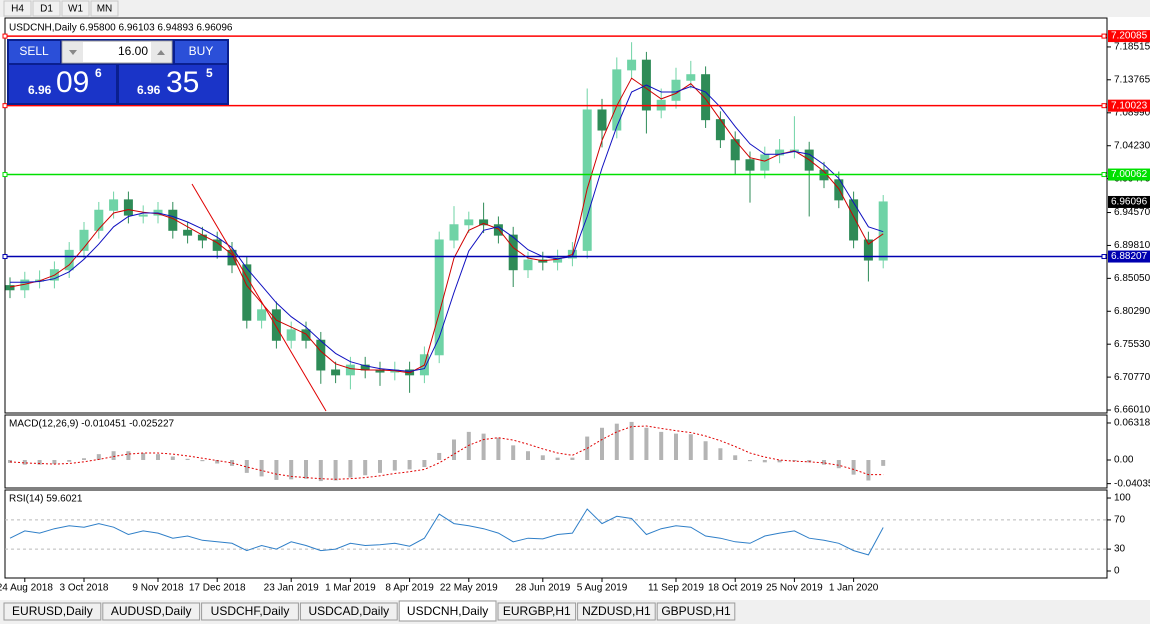 This screenshot has width=1150, height=624. Describe the element at coordinates (98, 73) in the screenshot. I see `sell-price-point: 6` at that location.